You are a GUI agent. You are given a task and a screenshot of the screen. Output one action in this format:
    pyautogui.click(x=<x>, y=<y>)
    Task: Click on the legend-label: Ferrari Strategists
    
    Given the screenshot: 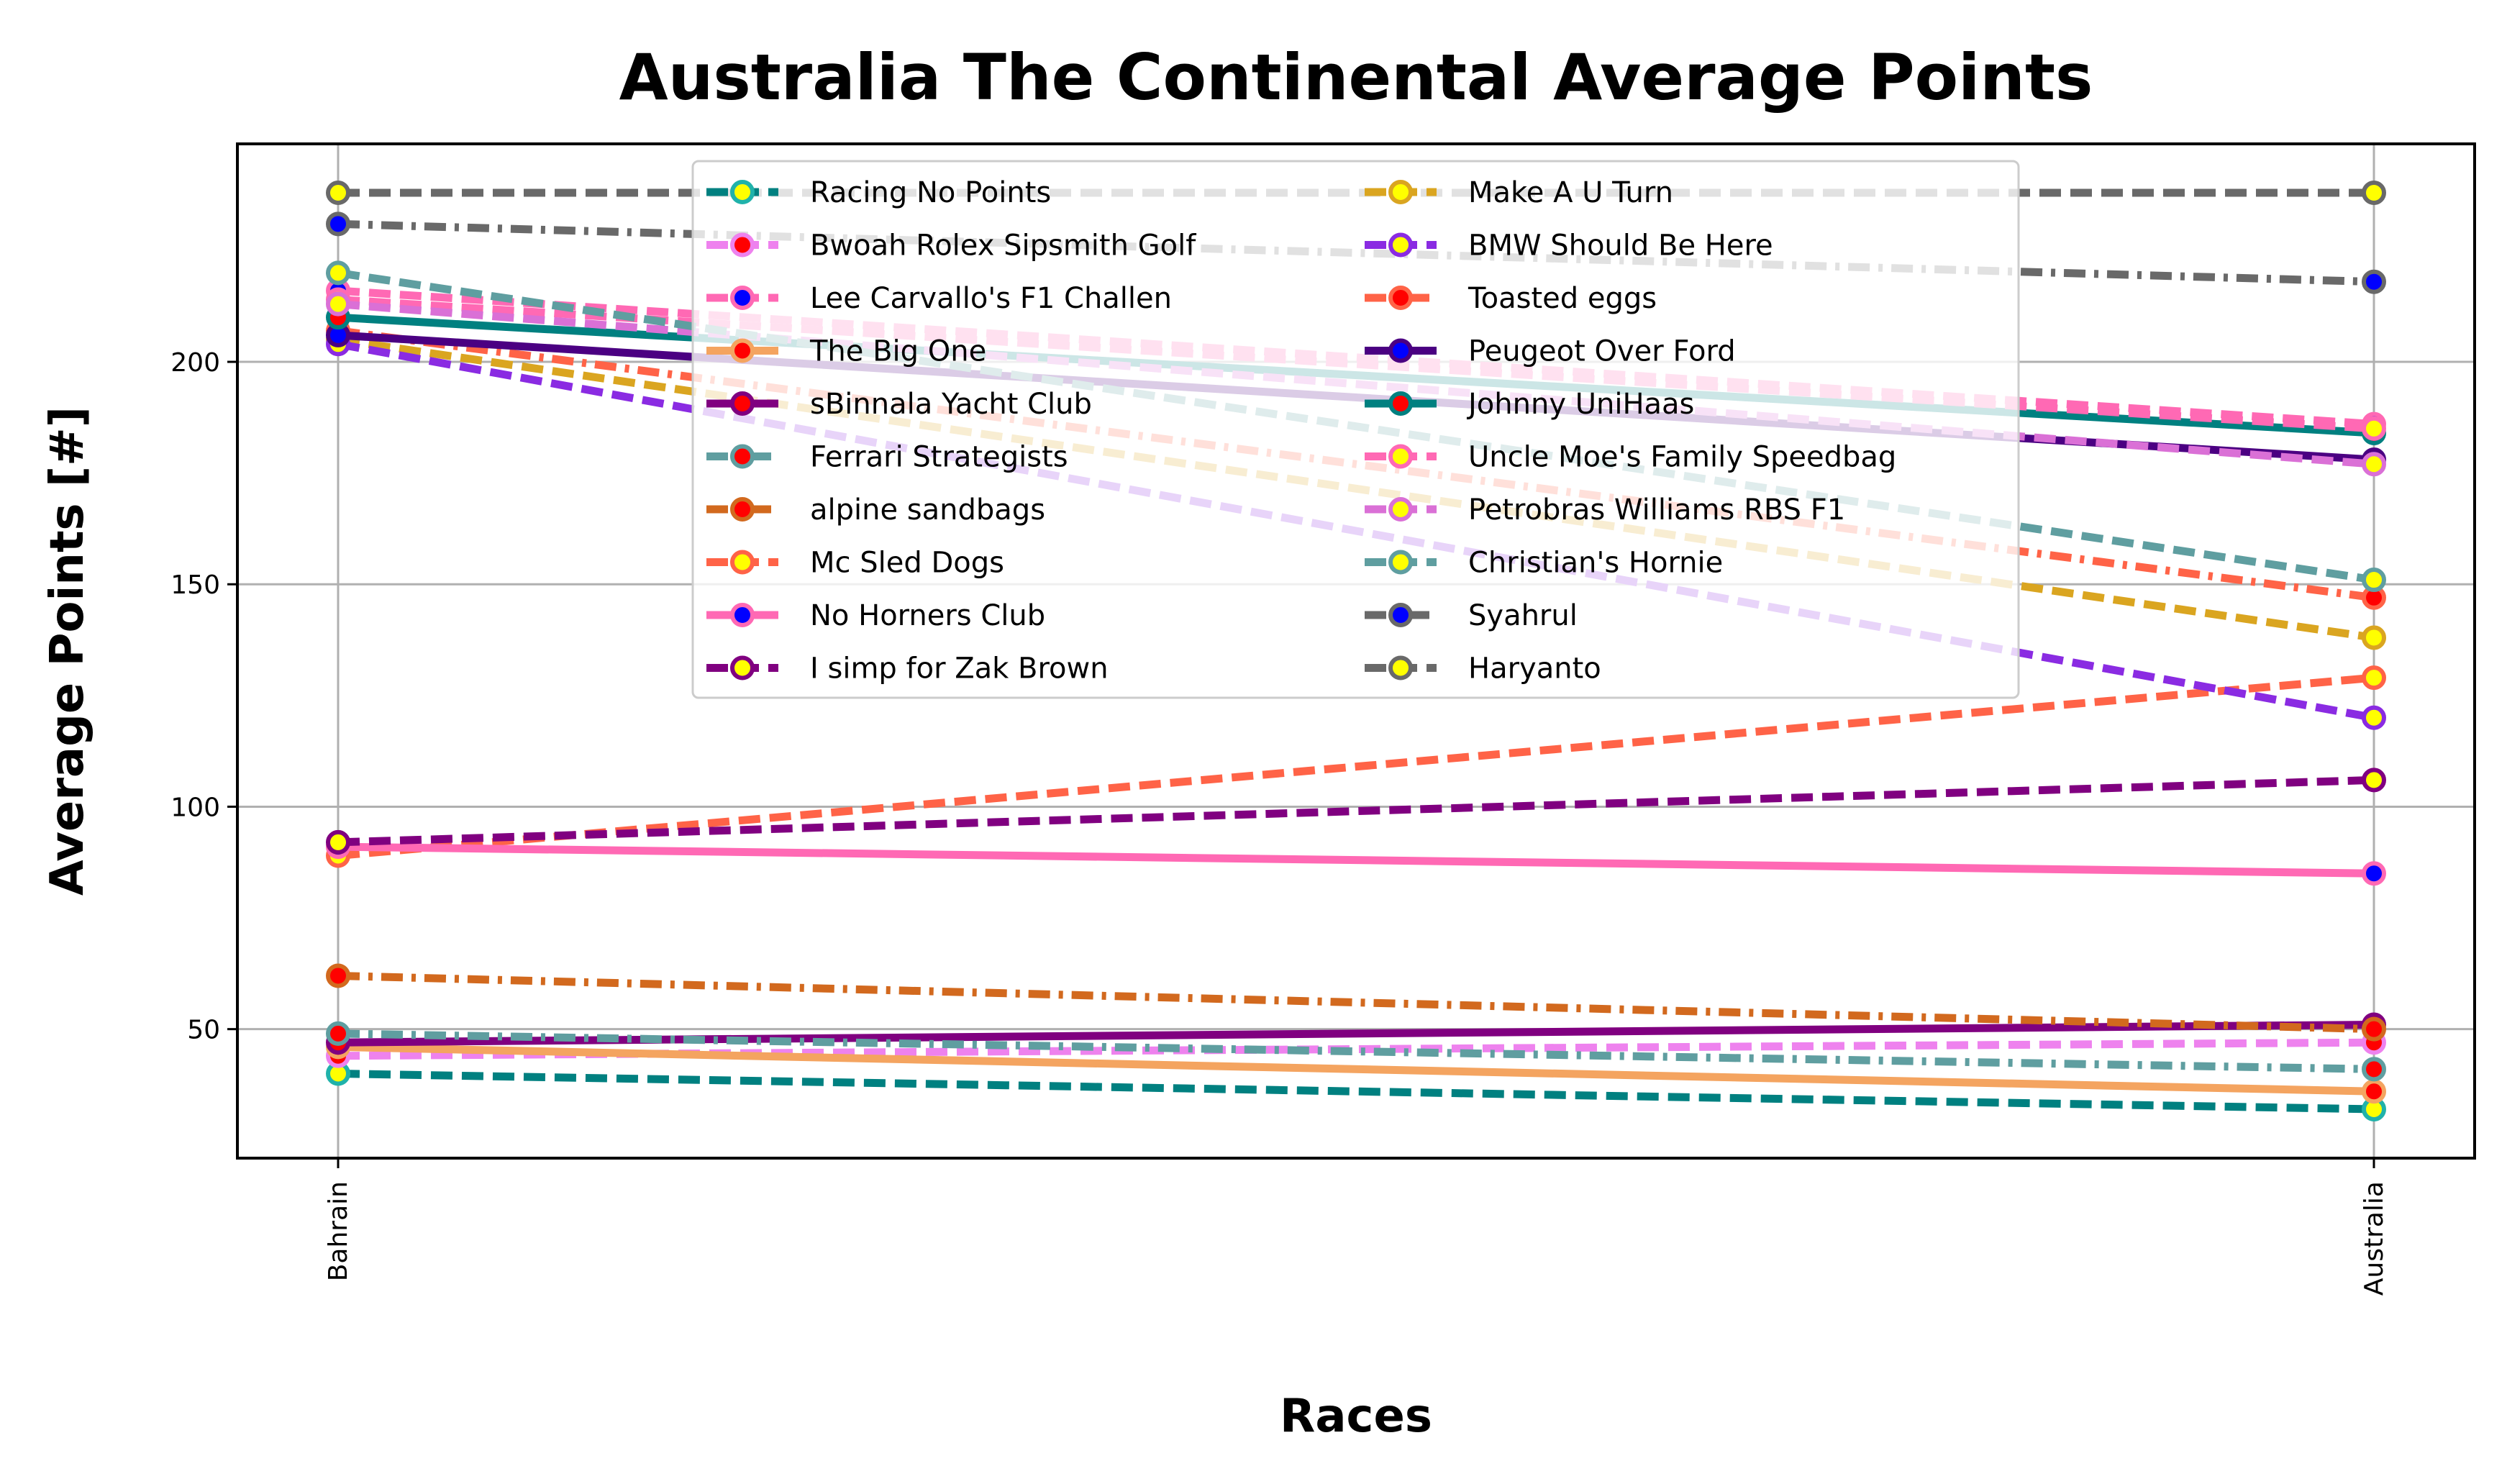 What is the action you would take?
    pyautogui.click(x=939, y=457)
    